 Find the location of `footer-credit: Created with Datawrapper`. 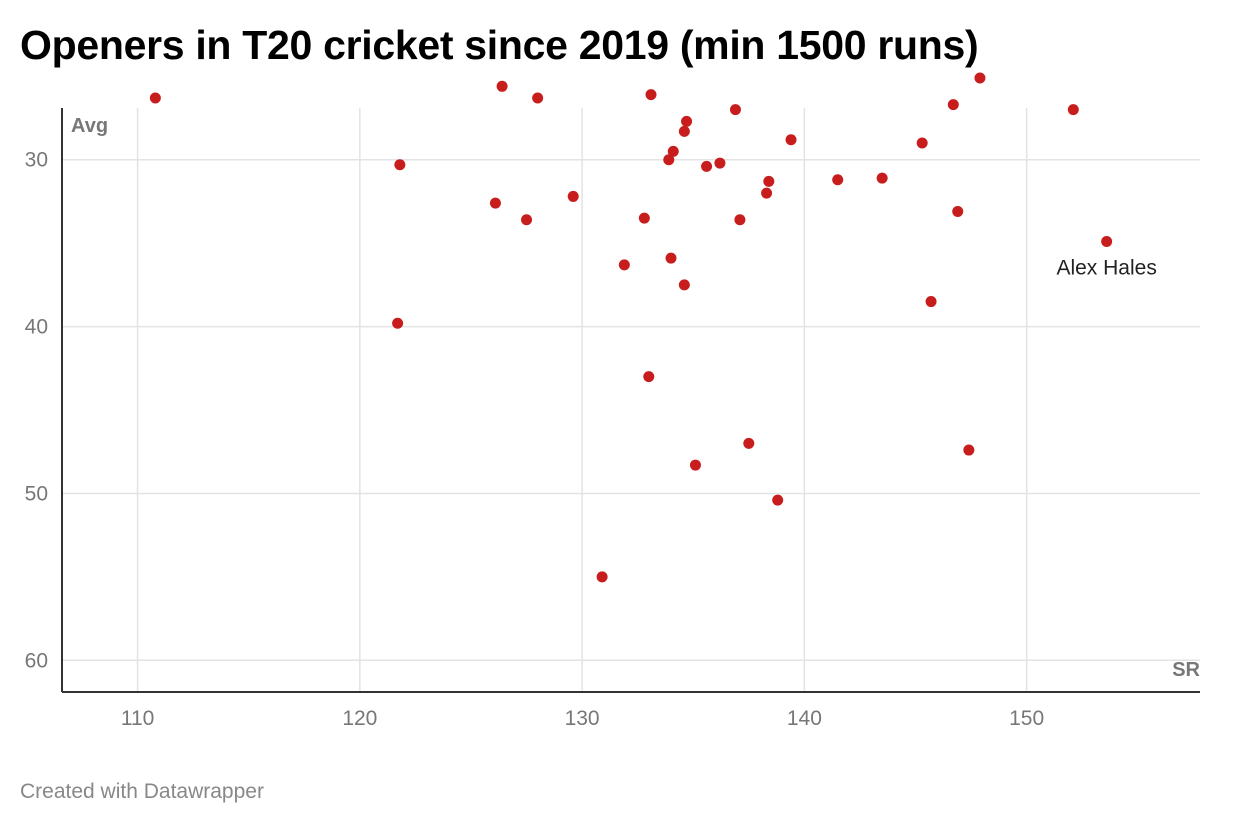

footer-credit: Created with Datawrapper is located at coordinates (142, 791).